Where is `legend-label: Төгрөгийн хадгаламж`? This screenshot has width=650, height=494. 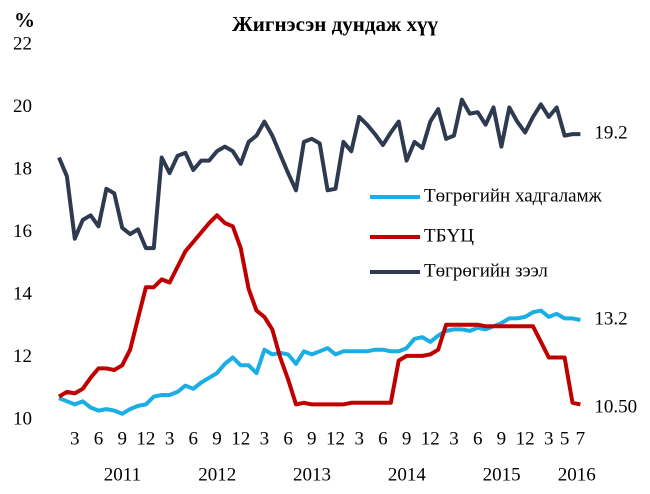
legend-label: Төгрөгийн хадгаламж is located at coordinates (513, 195).